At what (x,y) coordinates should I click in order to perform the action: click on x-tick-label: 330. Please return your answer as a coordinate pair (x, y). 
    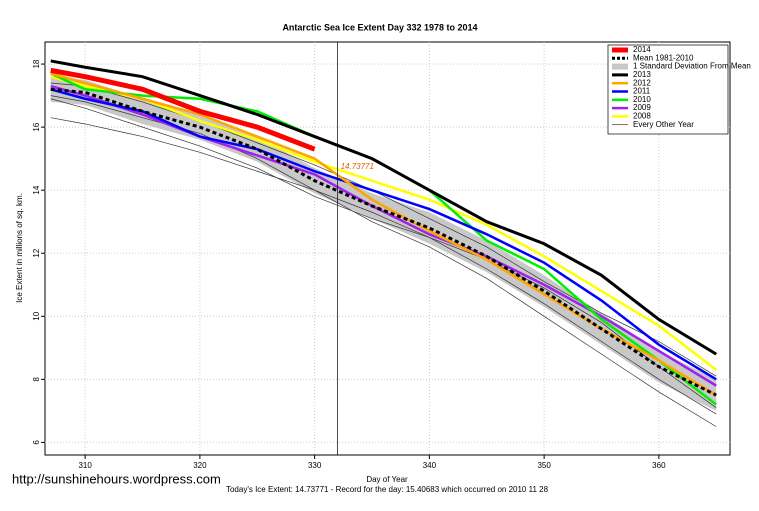
    Looking at the image, I should click on (315, 465).